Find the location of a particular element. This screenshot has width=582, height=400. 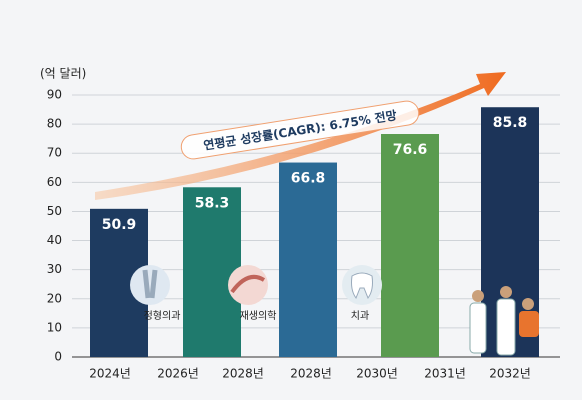

y-tick-label: 70 is located at coordinates (54, 153).